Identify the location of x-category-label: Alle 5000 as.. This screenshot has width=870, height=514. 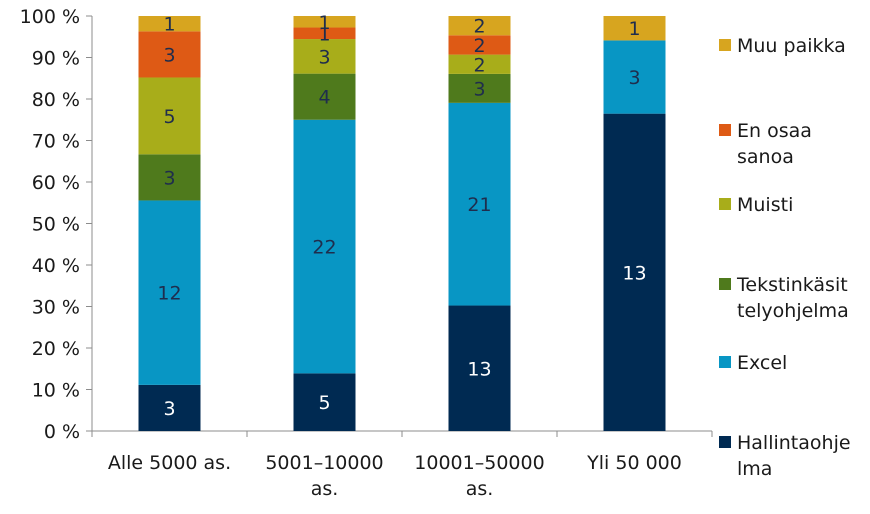
(169, 463).